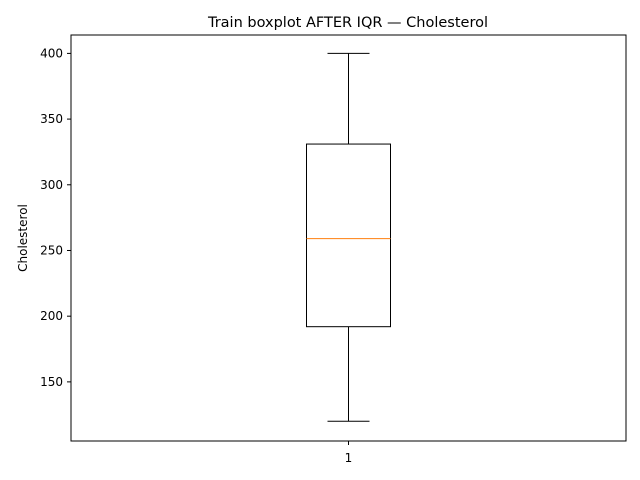  Describe the element at coordinates (51, 185) in the screenshot. I see `y-tick-label: 300` at that location.